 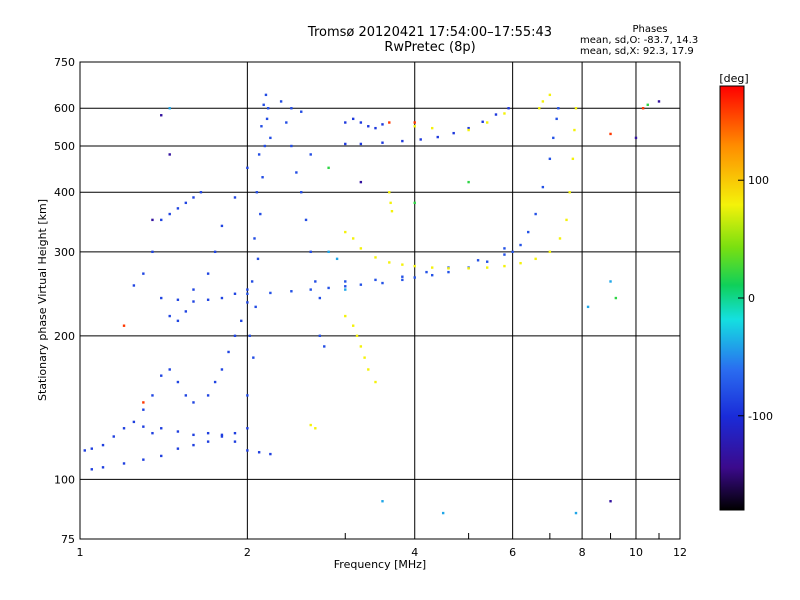 What do you see at coordinates (414, 552) in the screenshot?
I see `x-tick-label: 4` at bounding box center [414, 552].